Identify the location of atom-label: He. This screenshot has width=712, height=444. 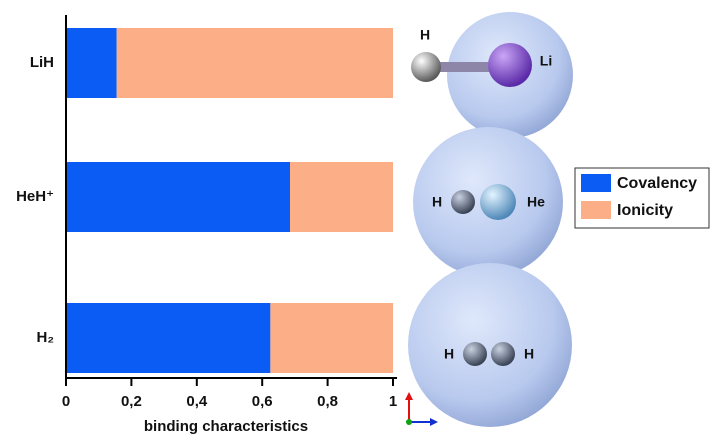
(536, 202).